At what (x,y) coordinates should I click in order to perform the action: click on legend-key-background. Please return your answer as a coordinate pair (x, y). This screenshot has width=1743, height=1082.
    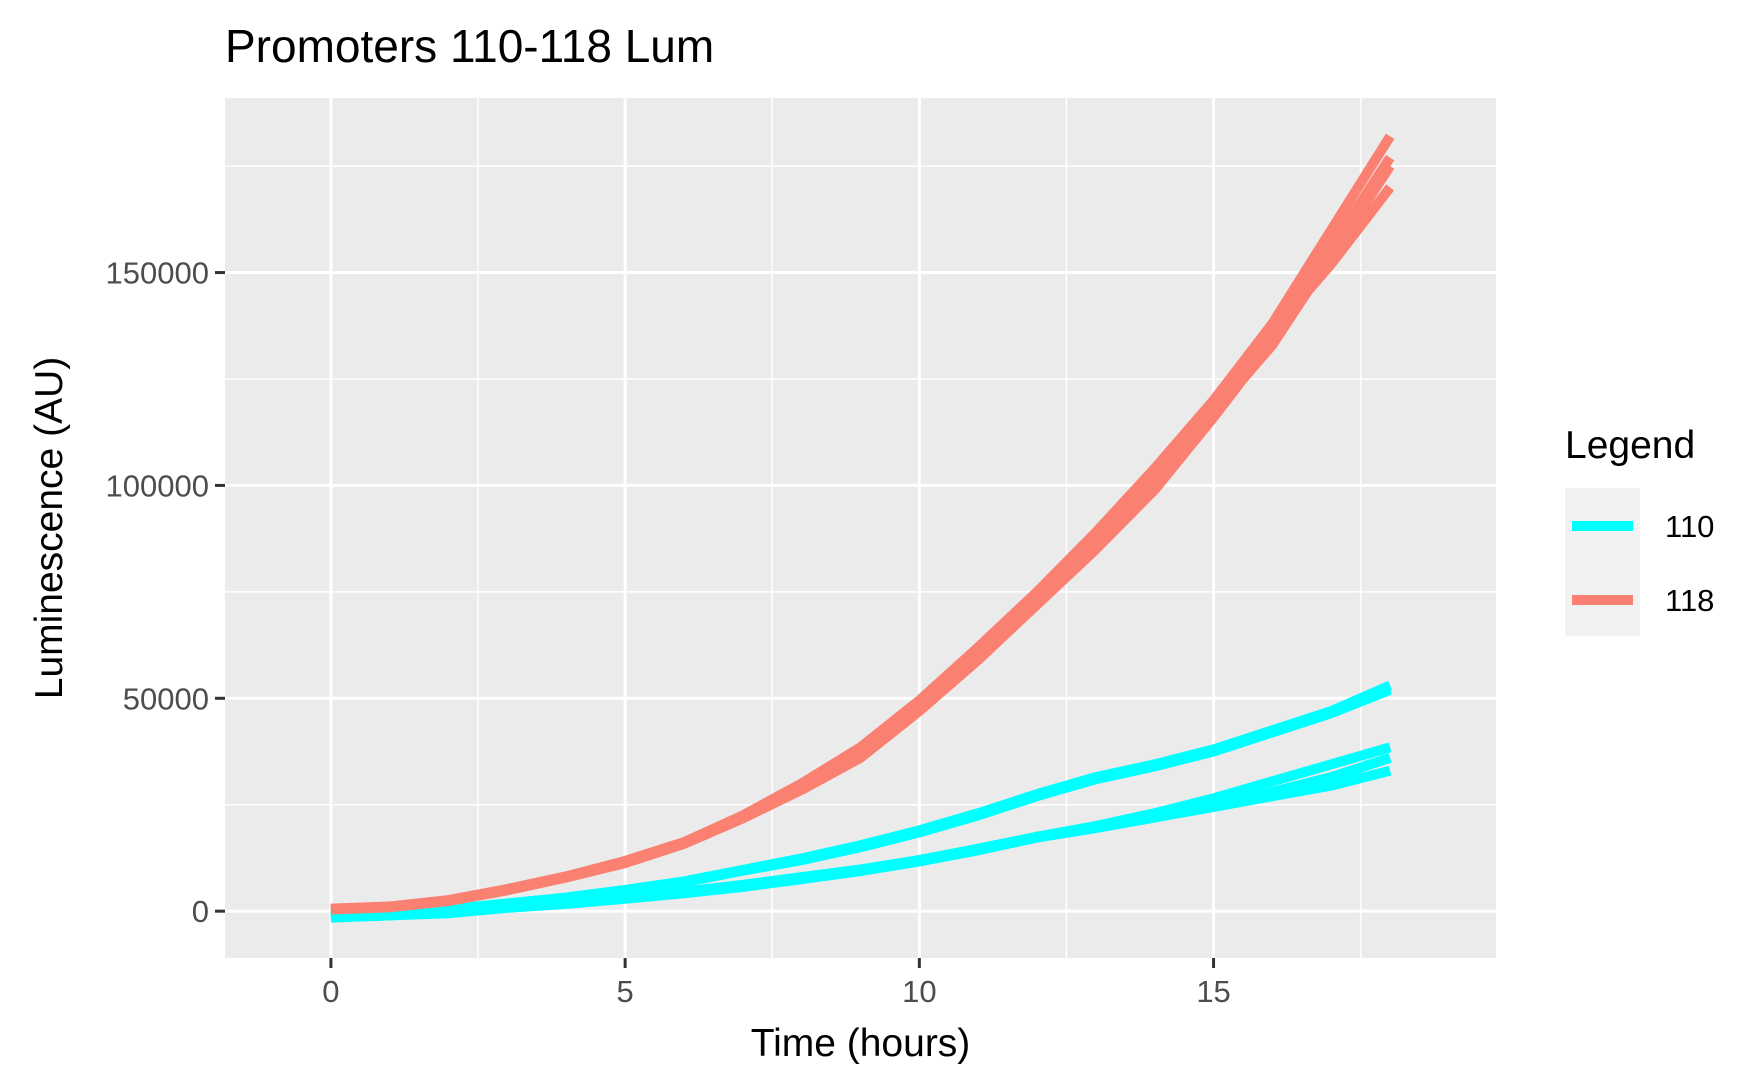
    Looking at the image, I should click on (1602, 562).